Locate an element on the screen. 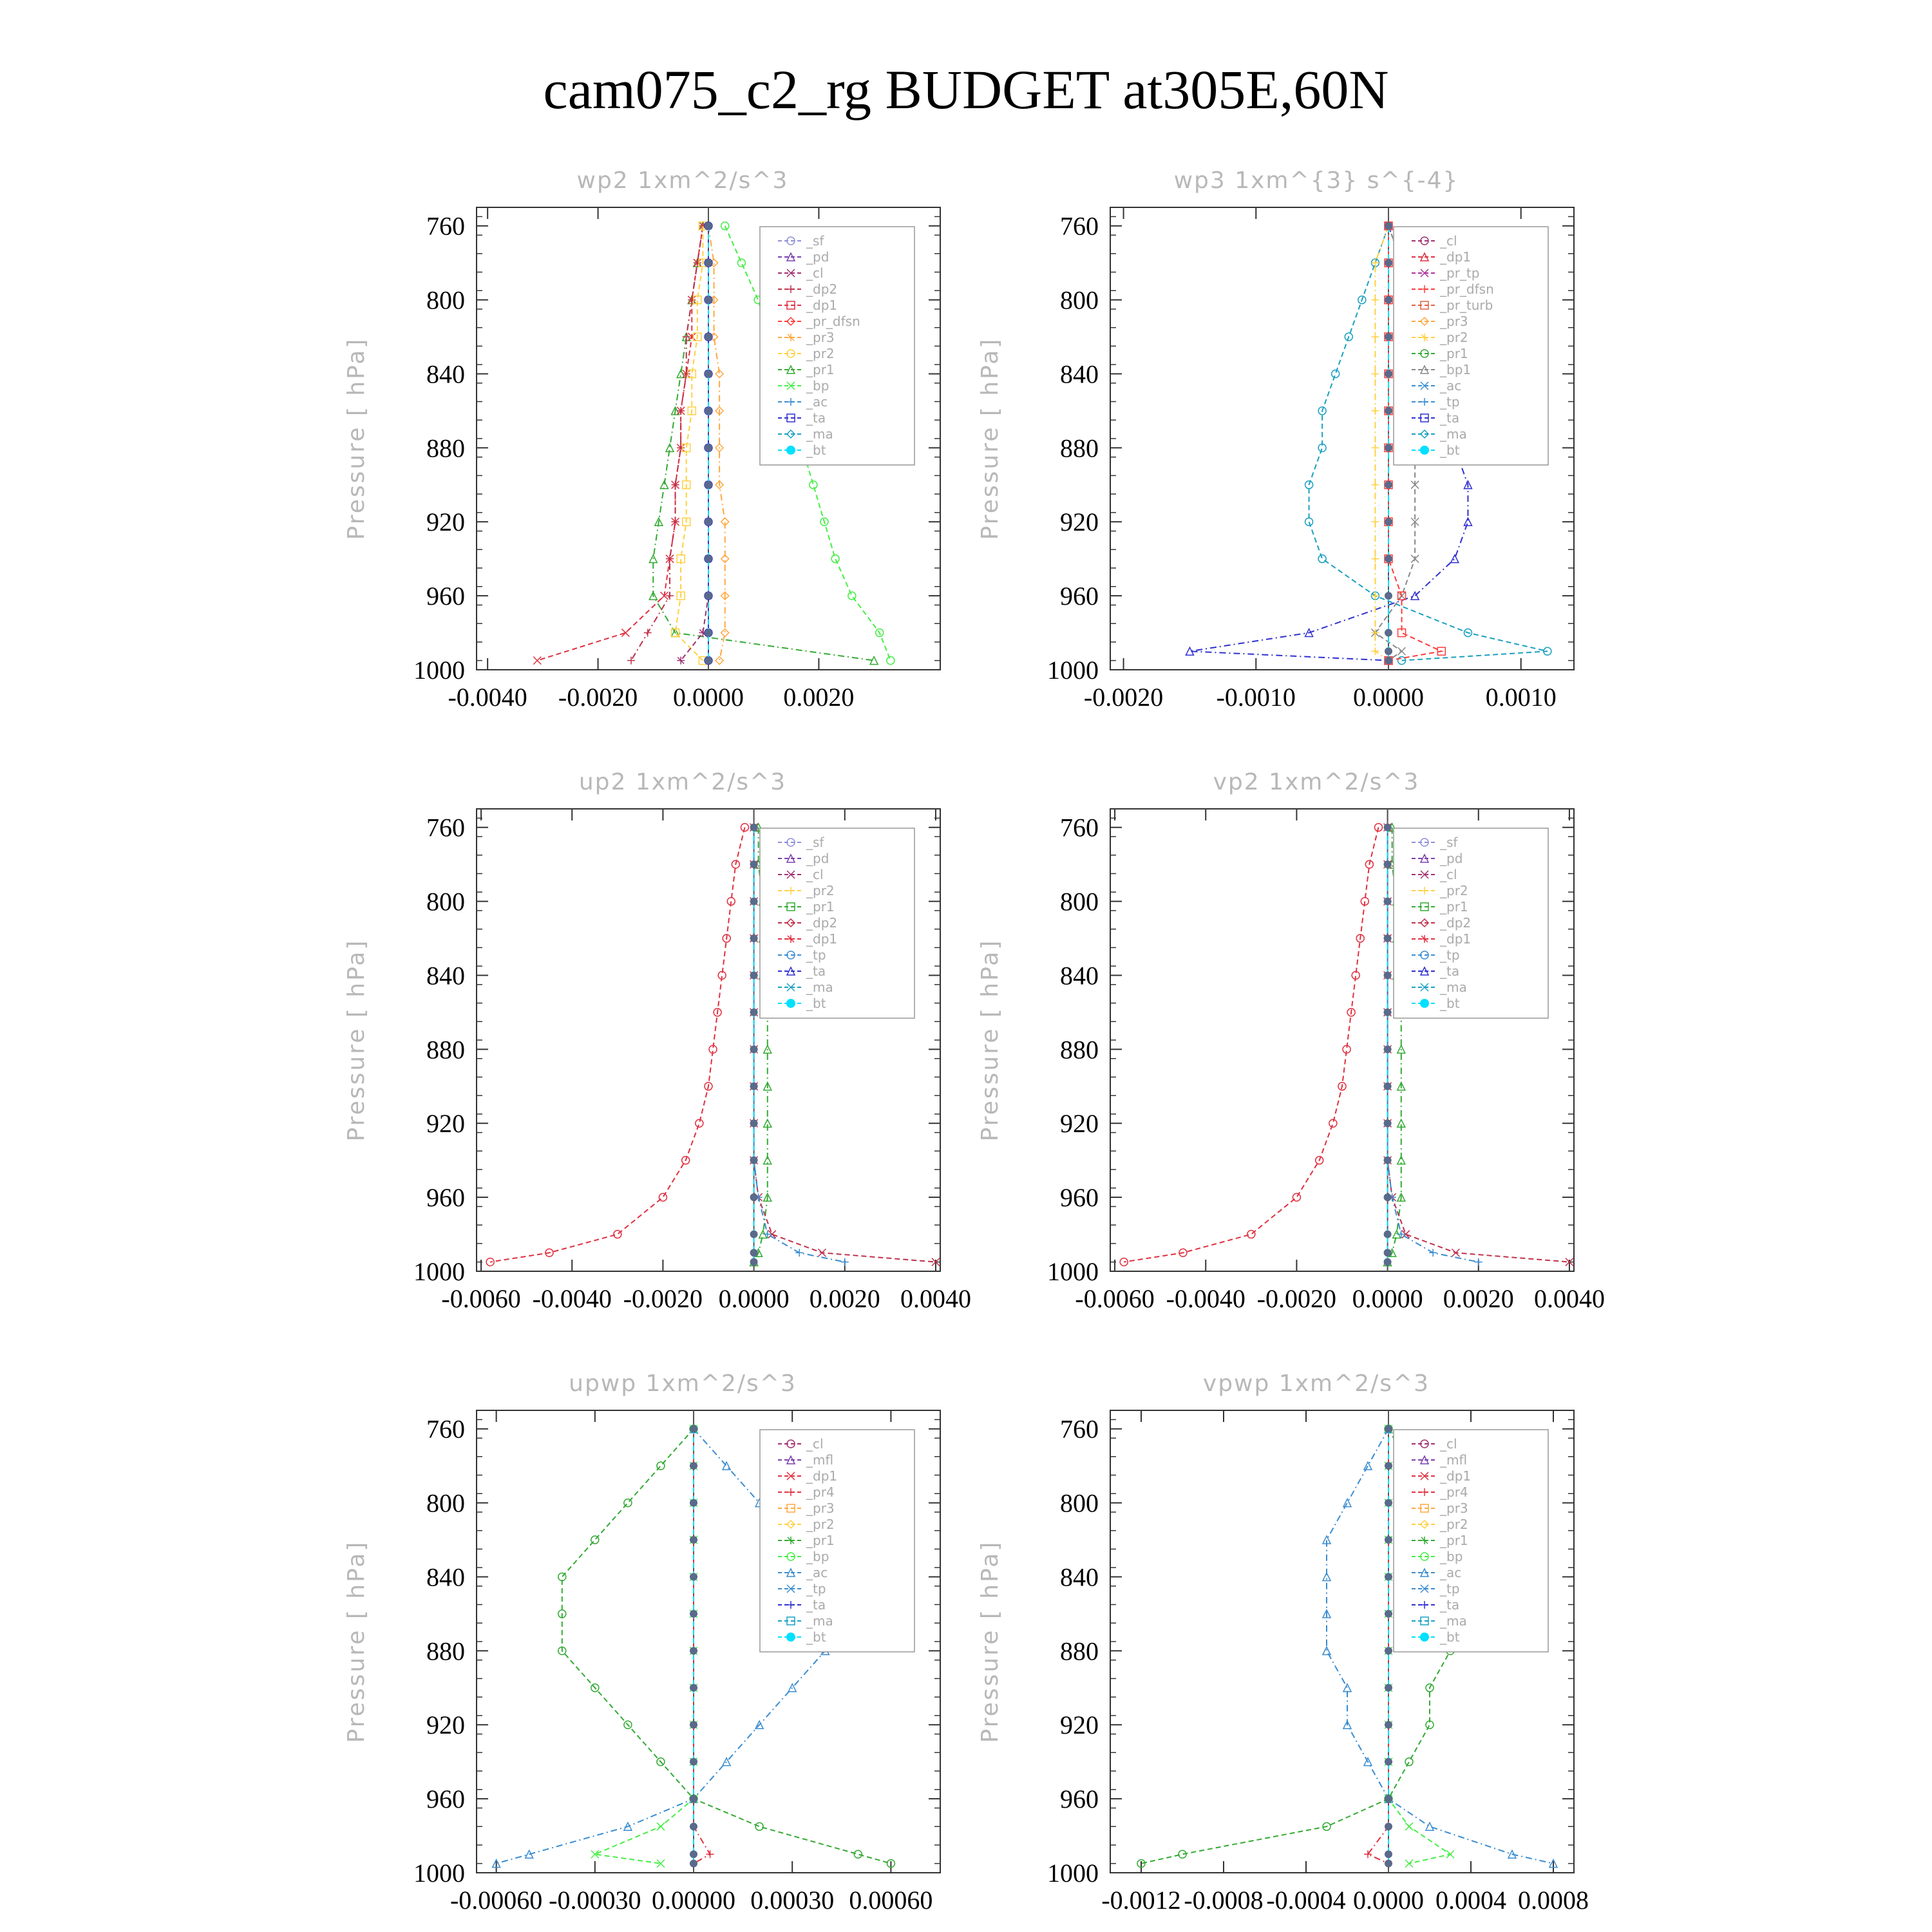  y-tick-label: 1000 is located at coordinates (439, 670).